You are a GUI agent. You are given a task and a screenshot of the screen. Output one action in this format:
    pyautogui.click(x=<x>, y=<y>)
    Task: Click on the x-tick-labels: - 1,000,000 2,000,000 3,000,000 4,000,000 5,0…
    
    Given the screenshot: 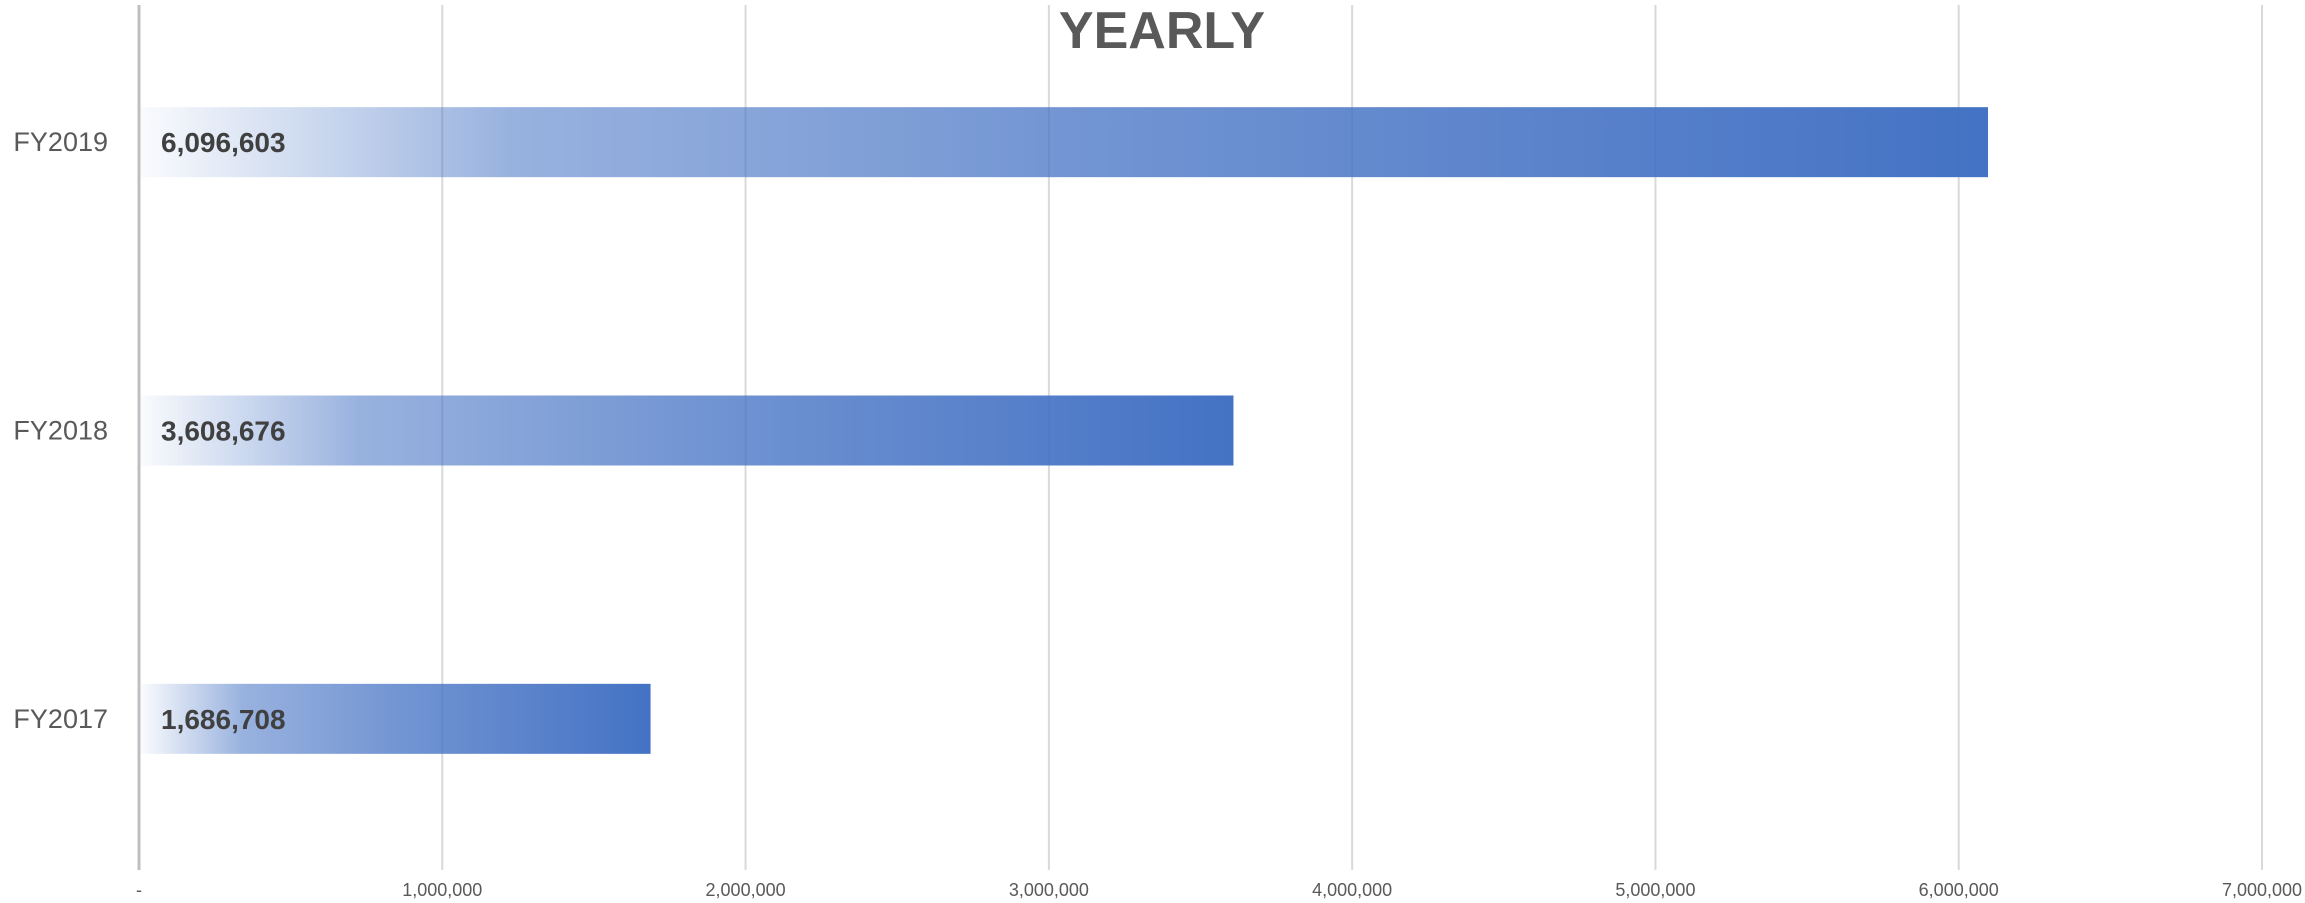 What is the action you would take?
    pyautogui.click(x=1219, y=890)
    